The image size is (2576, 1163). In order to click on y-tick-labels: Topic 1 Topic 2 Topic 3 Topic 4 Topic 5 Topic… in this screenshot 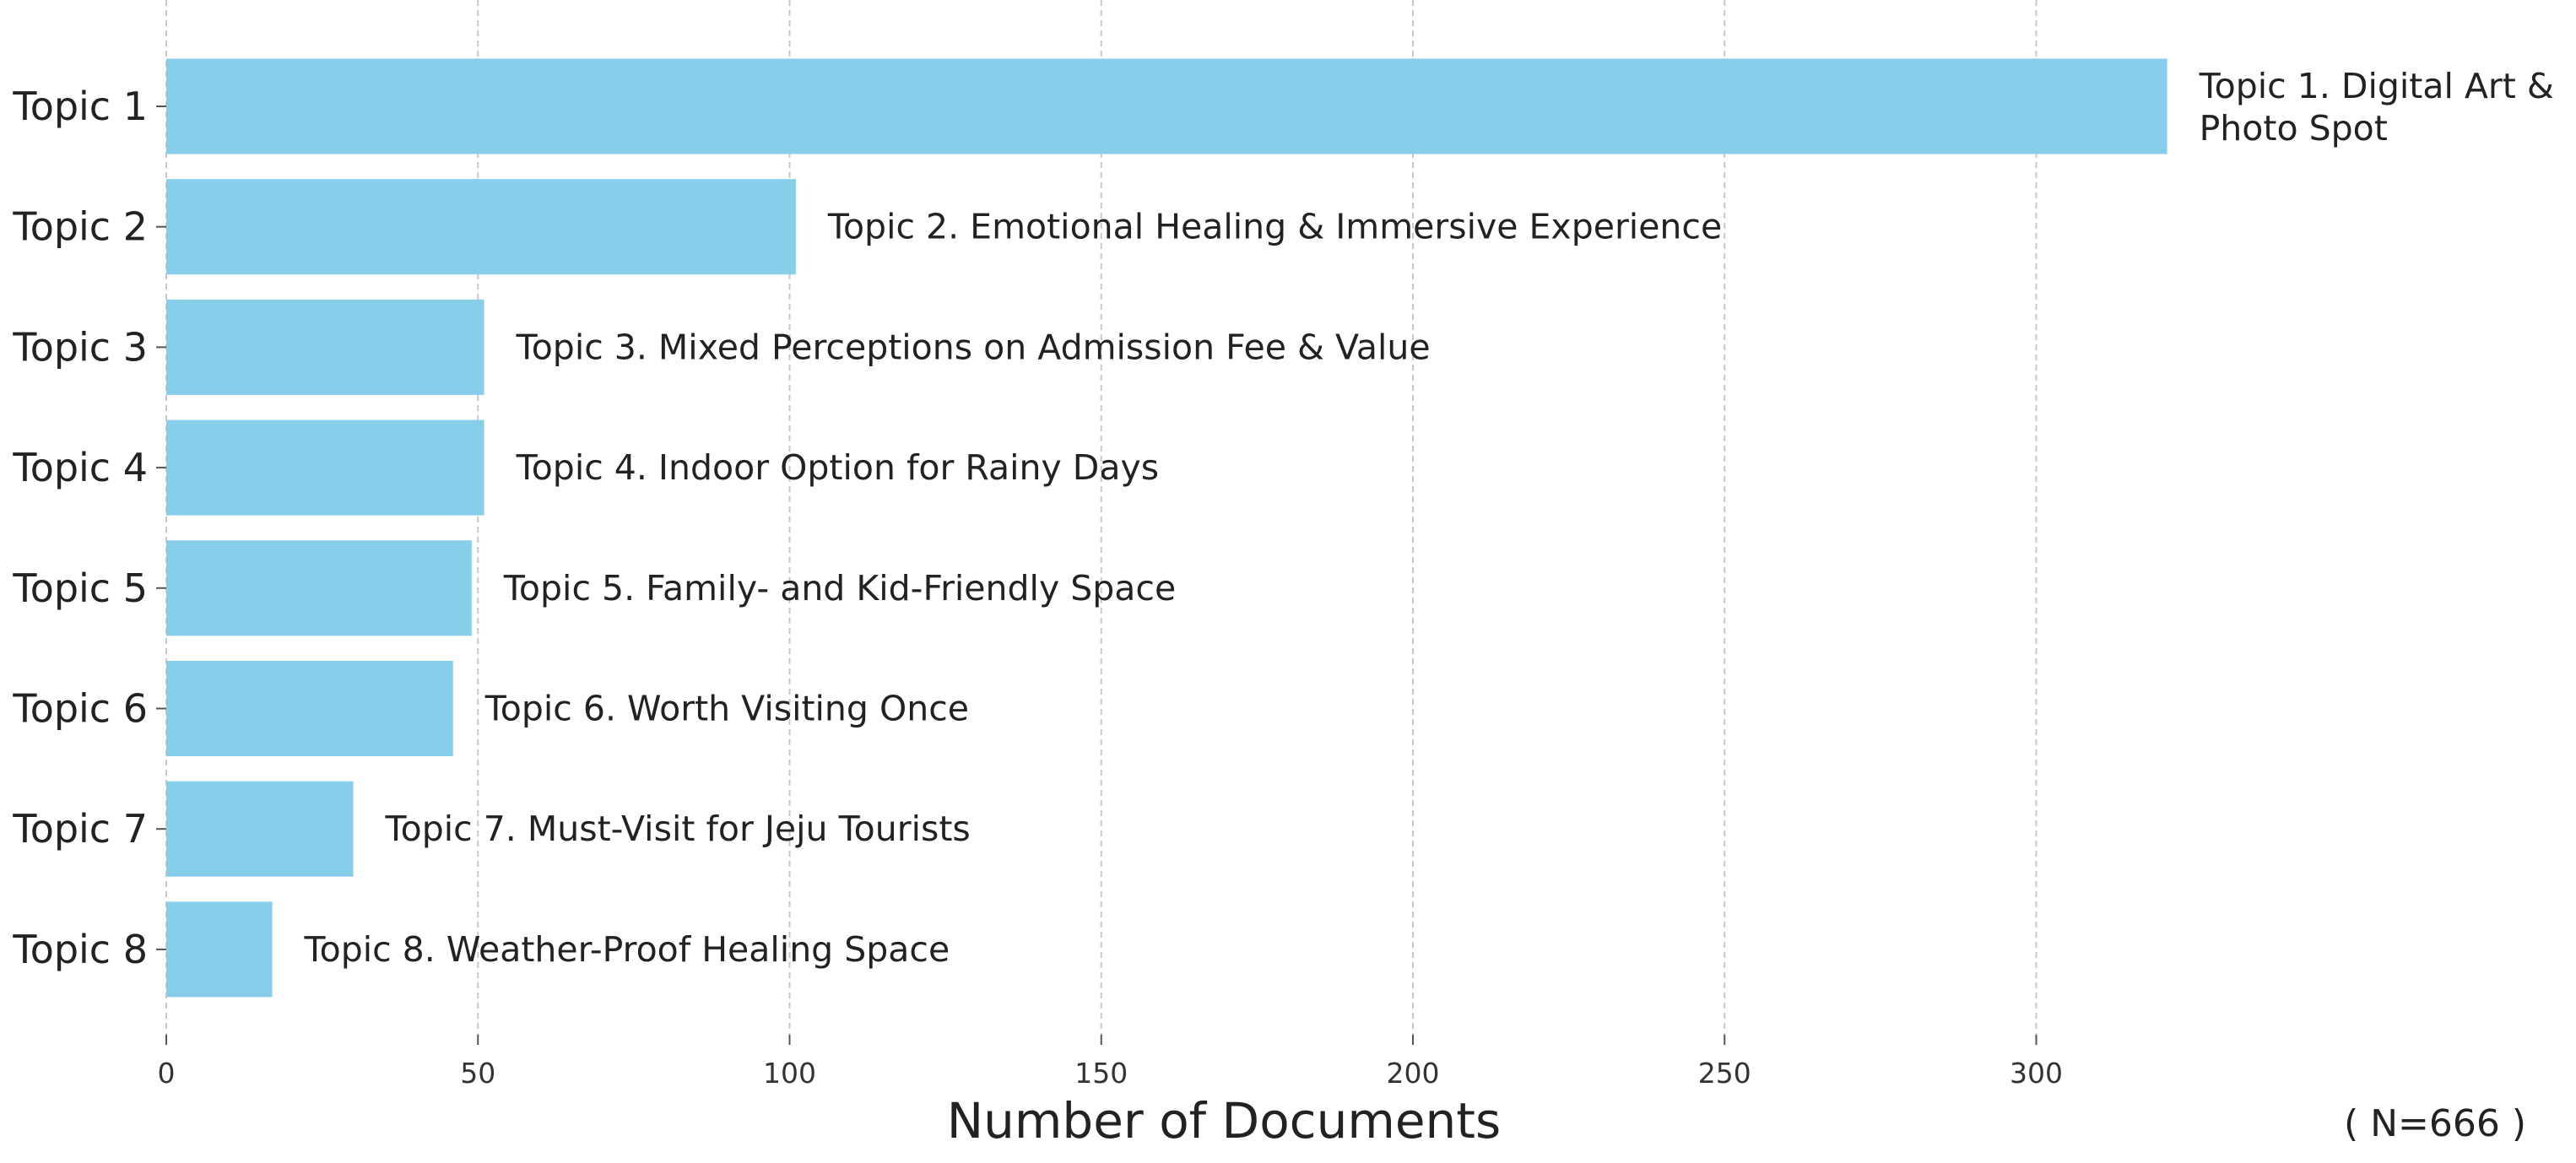, I will do `click(89, 528)`.